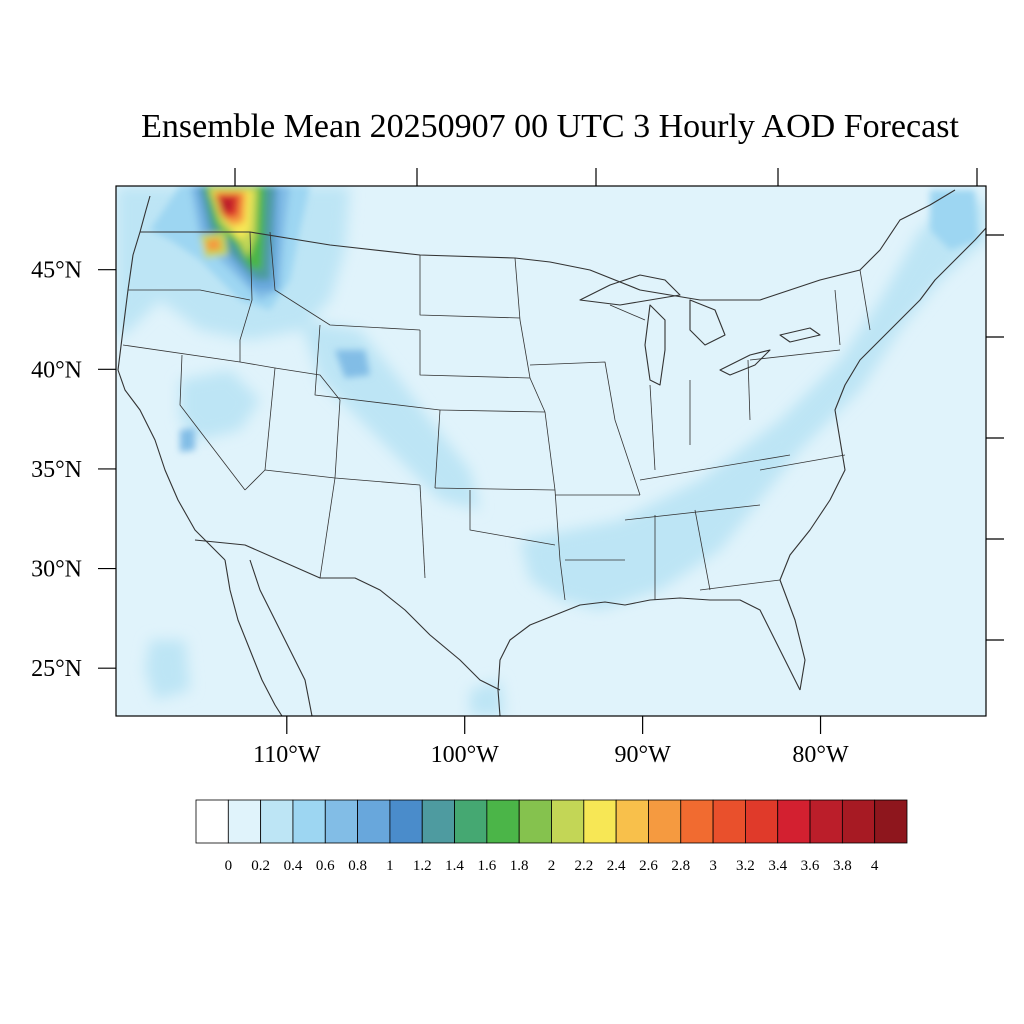 The width and height of the screenshot is (1024, 1024). Describe the element at coordinates (680, 866) in the screenshot. I see `colorbar-label: 2.8` at that location.